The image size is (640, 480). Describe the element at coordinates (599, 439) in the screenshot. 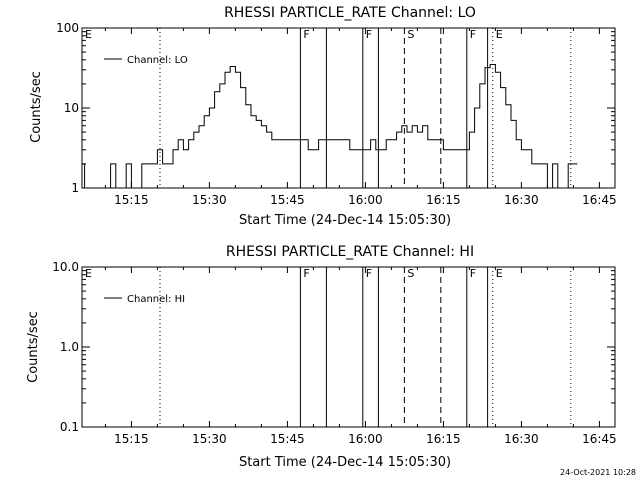

I see `panel-hi-x-tick-label: 16:45` at that location.